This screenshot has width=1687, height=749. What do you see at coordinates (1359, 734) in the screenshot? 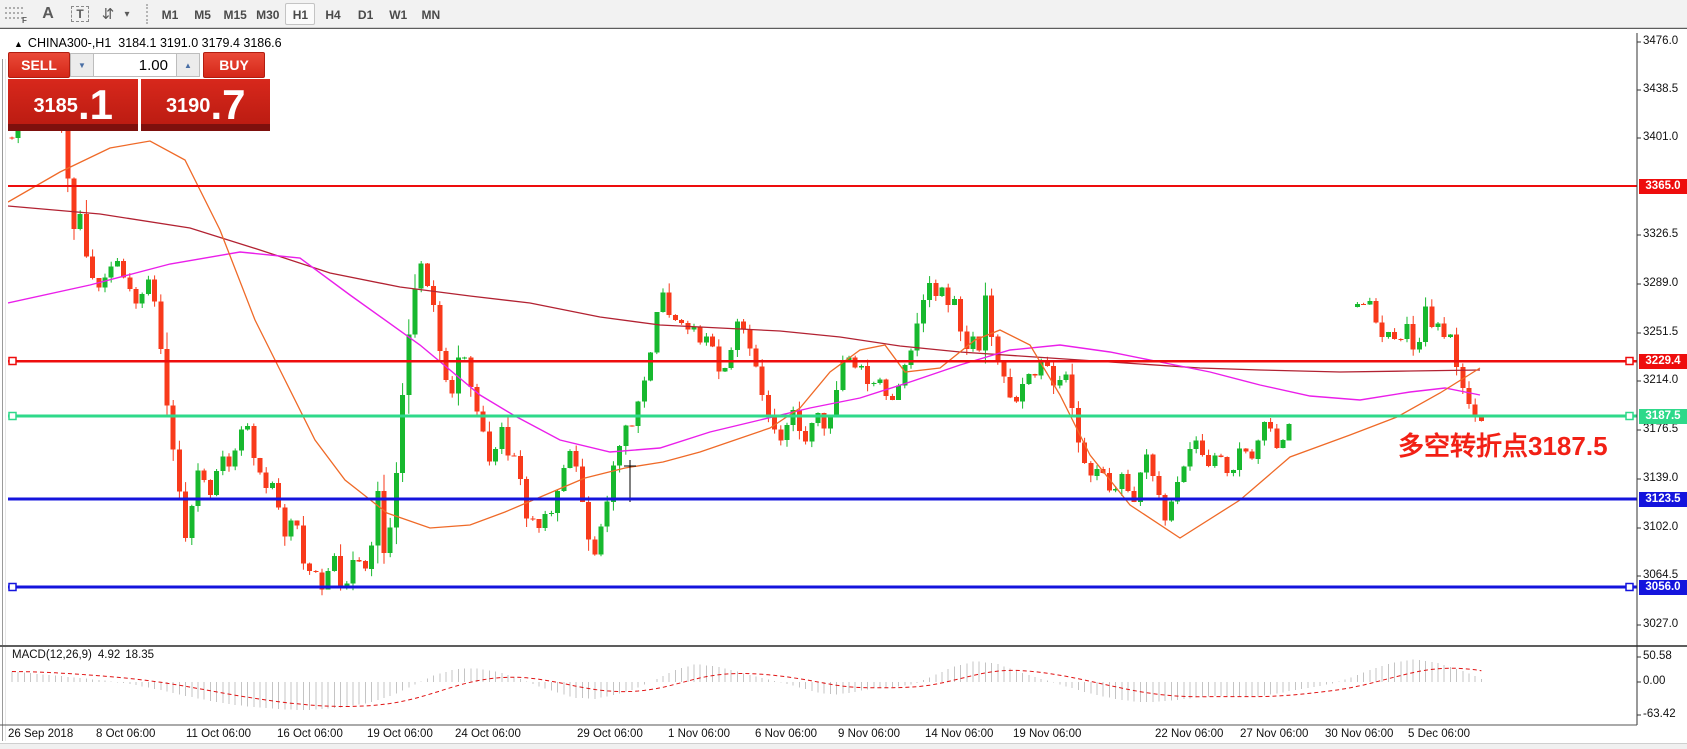
I see `time-axis-label: 30 Nov 06:00` at bounding box center [1359, 734].